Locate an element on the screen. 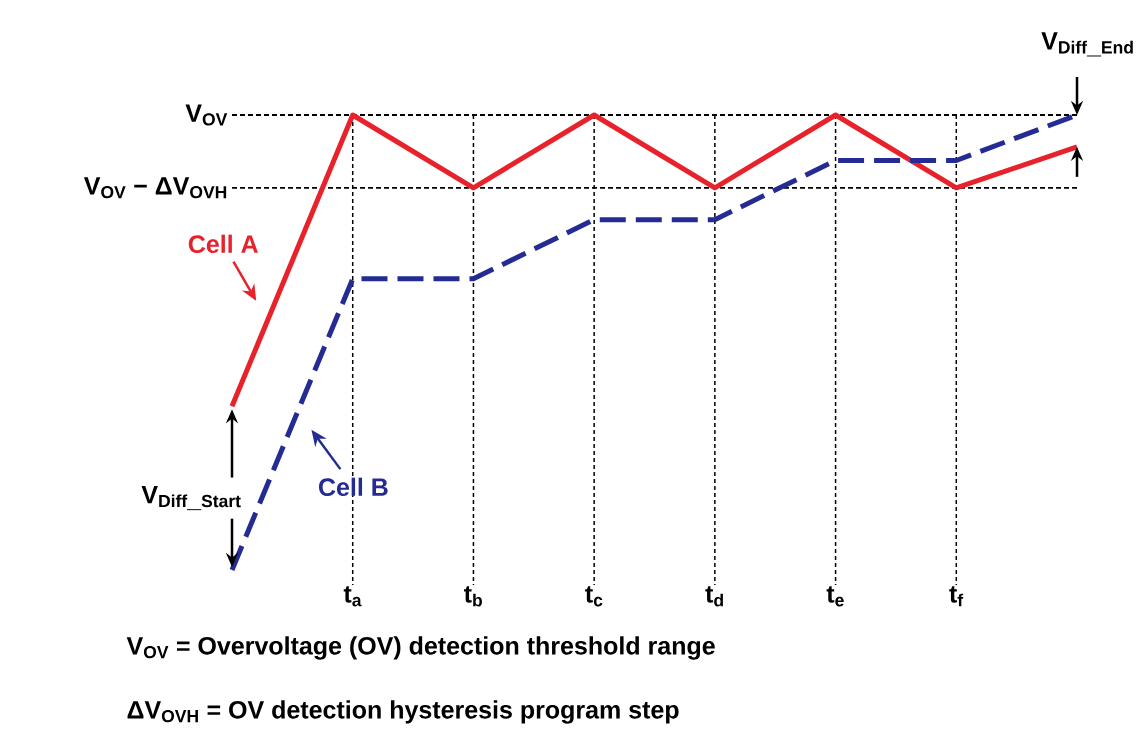  text: $\mathbf{V_{Diff\_End}}$ is located at coordinates (1087, 44).